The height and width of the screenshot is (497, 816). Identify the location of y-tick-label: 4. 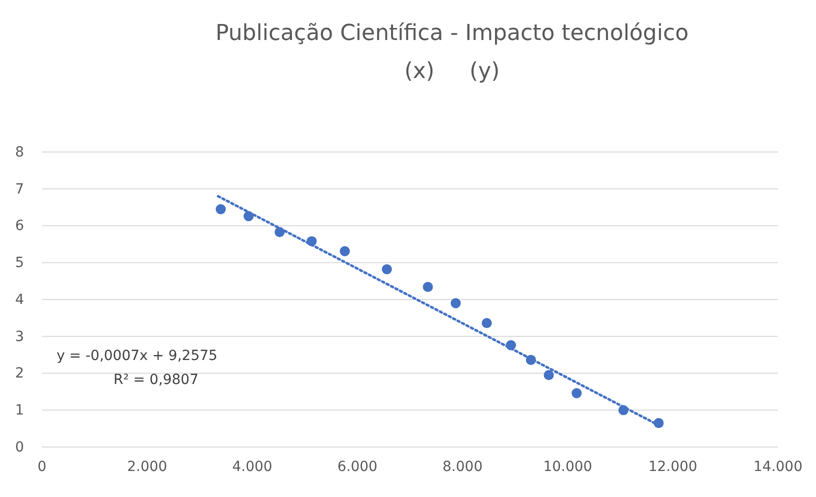
(19, 300).